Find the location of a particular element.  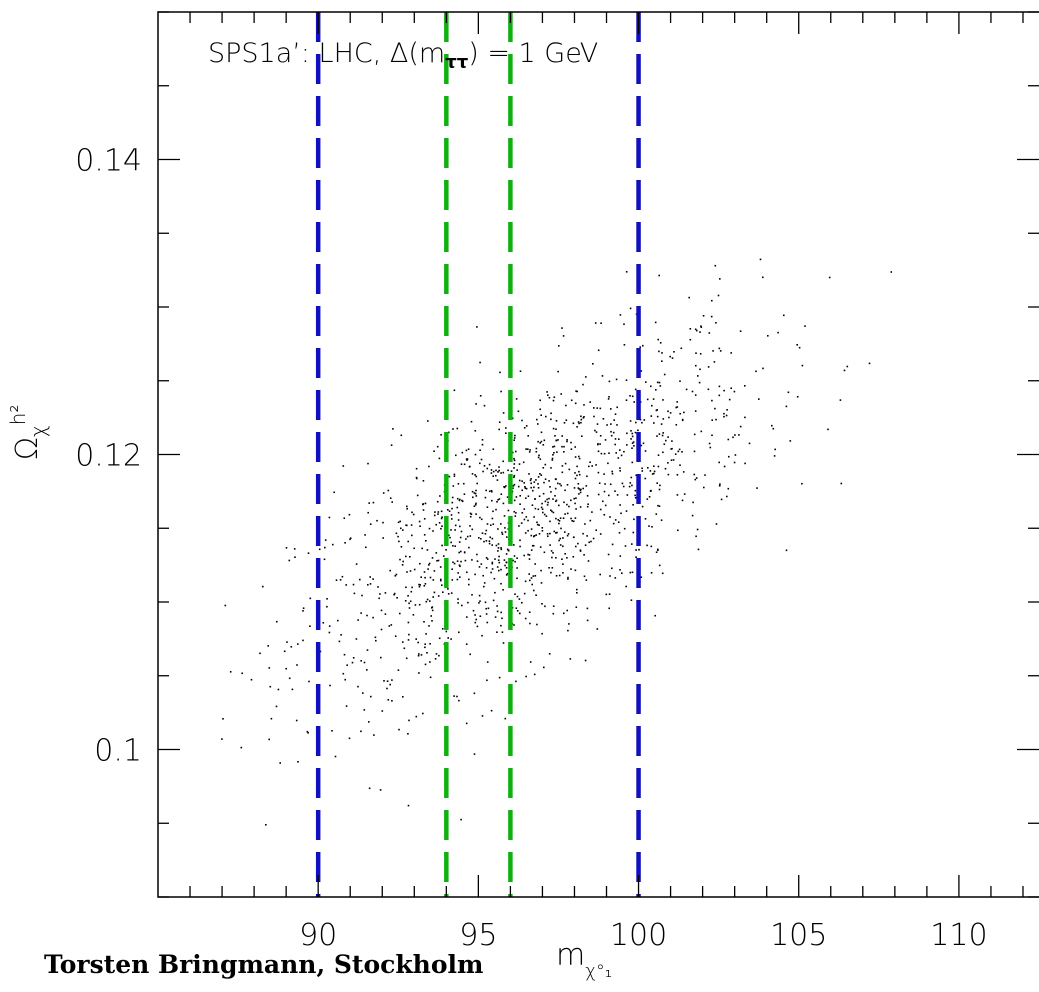

author-credit: Torsten Bringmann, Stockholm is located at coordinates (264, 964).